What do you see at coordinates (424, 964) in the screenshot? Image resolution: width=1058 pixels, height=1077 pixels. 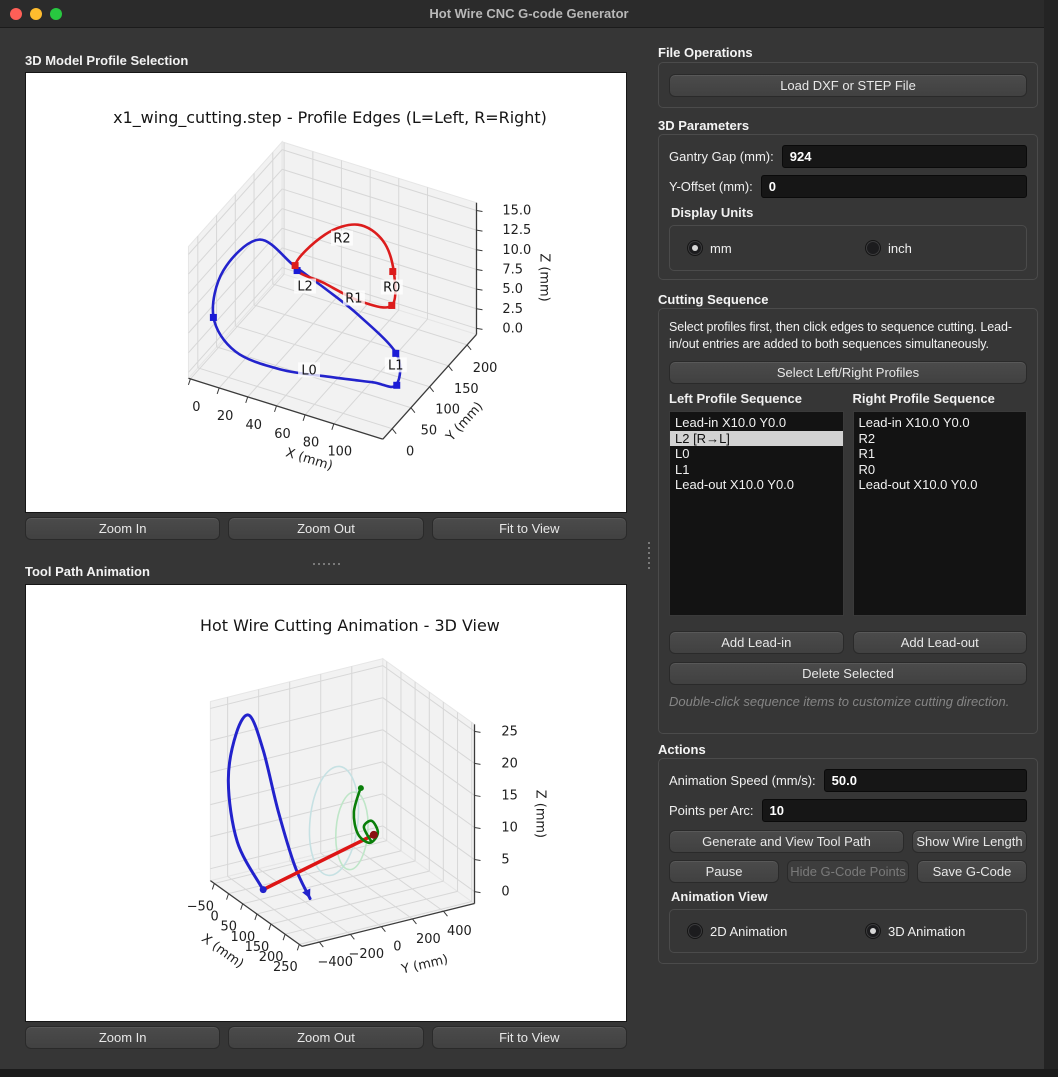 I see `svg-text: Y (mm)` at bounding box center [424, 964].